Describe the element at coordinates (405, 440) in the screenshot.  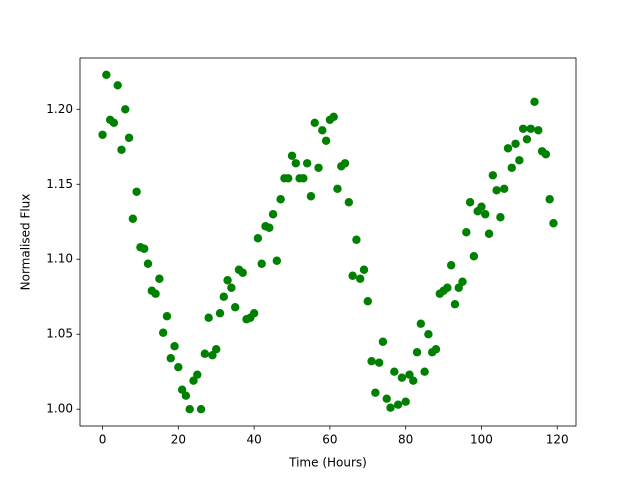
I see `x-tick-label: 80` at that location.